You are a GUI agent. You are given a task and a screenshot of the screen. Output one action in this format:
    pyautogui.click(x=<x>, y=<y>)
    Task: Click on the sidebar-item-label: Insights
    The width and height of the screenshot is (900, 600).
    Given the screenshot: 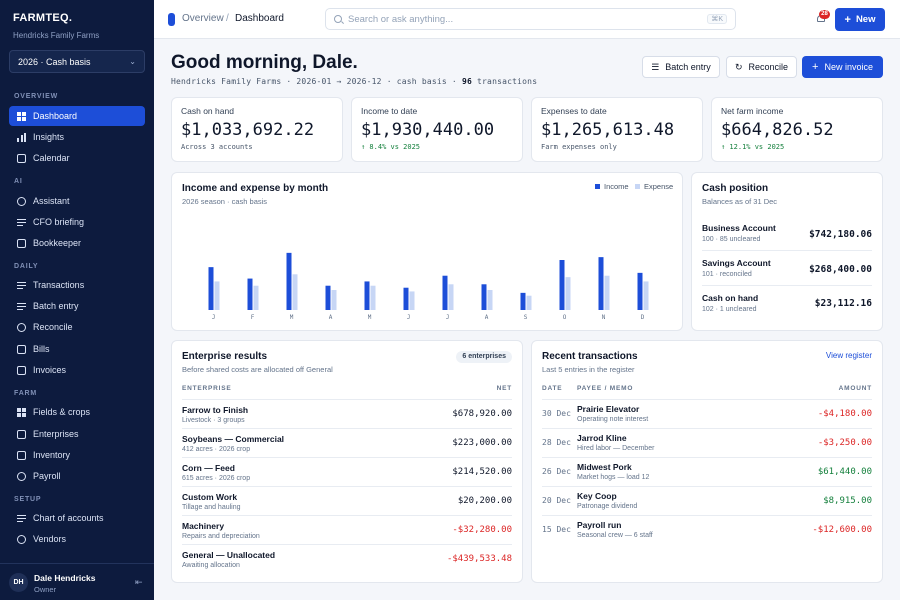 What is the action you would take?
    pyautogui.click(x=49, y=137)
    